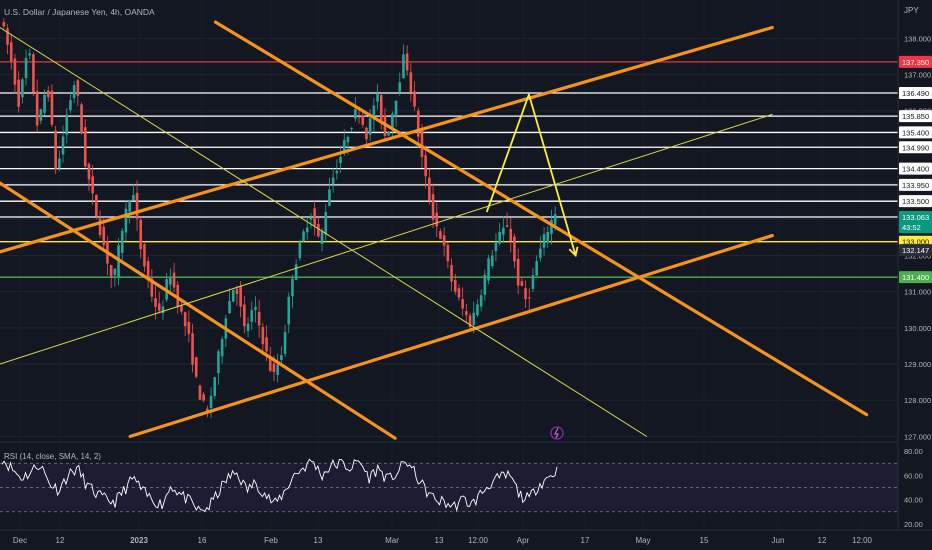  What do you see at coordinates (911, 10) in the screenshot?
I see `currency-label: JPY` at bounding box center [911, 10].